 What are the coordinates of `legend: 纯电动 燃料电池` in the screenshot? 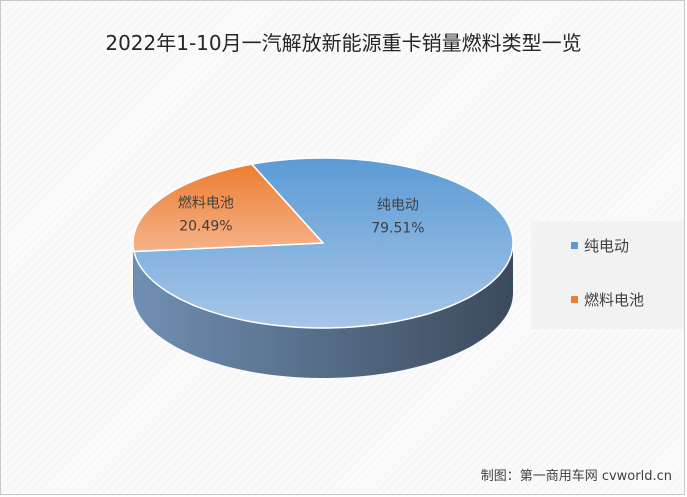 It's located at (607, 275).